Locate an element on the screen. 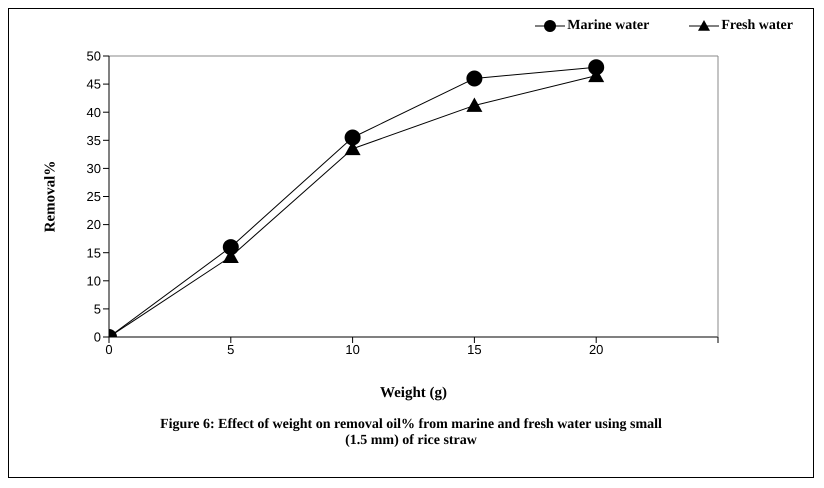  x-tick-label: 20 is located at coordinates (596, 350).